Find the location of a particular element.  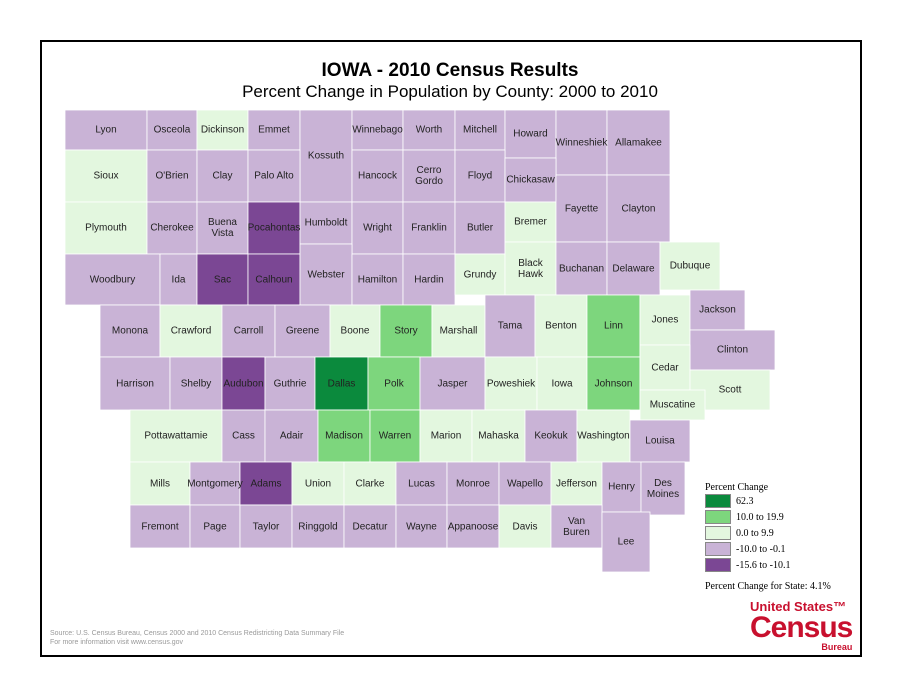

county-name: Clayton is located at coordinates (638, 208).